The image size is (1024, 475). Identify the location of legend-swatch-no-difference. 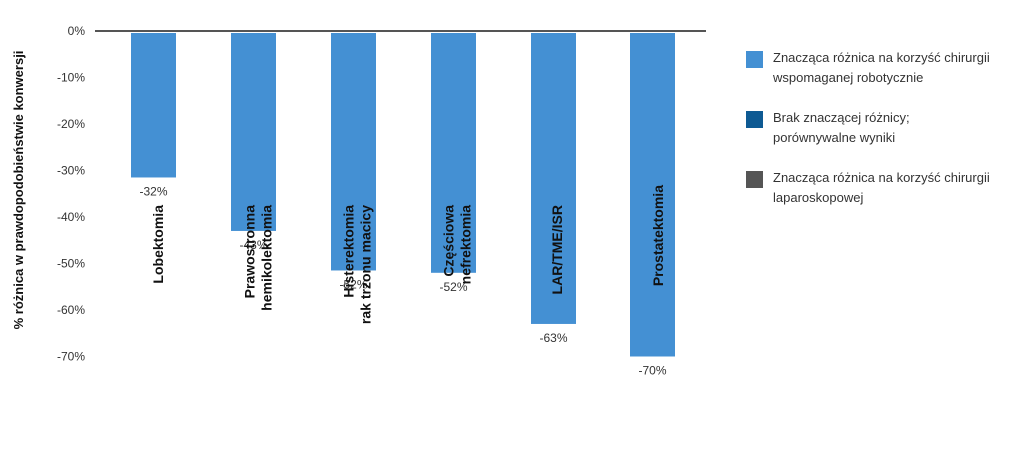
(754, 119).